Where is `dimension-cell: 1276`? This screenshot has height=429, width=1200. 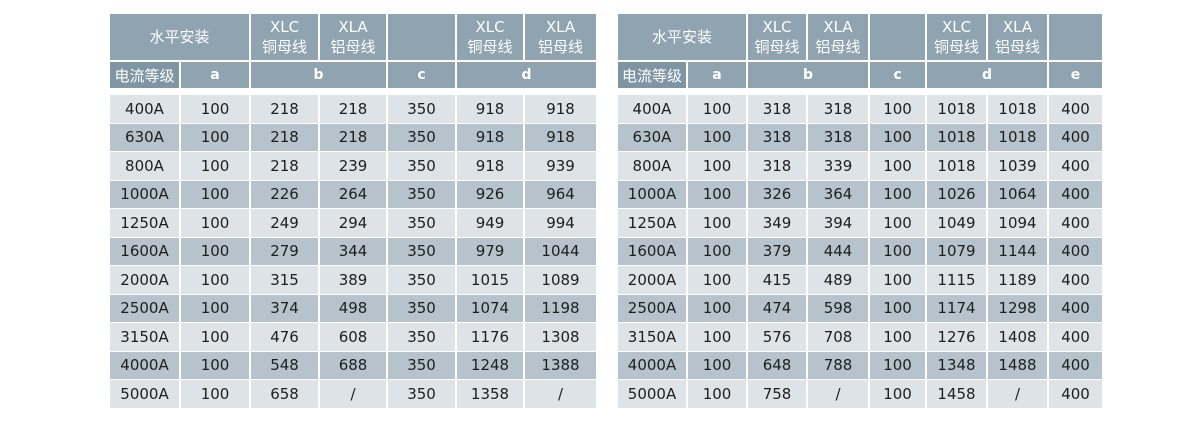
dimension-cell: 1276 is located at coordinates (958, 336).